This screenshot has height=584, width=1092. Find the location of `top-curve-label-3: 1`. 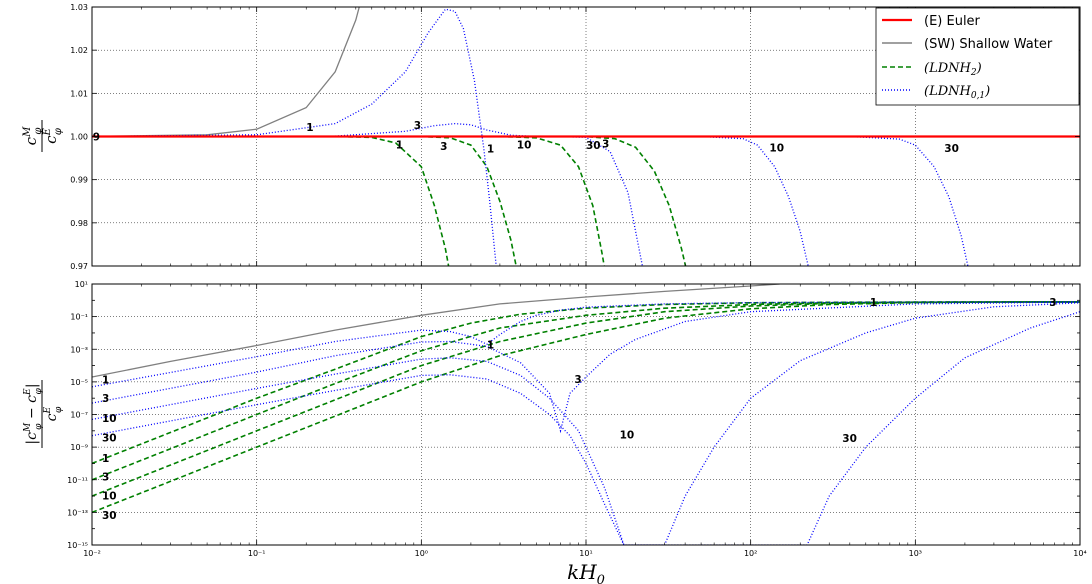

top-curve-label-3: 1 is located at coordinates (399, 145).